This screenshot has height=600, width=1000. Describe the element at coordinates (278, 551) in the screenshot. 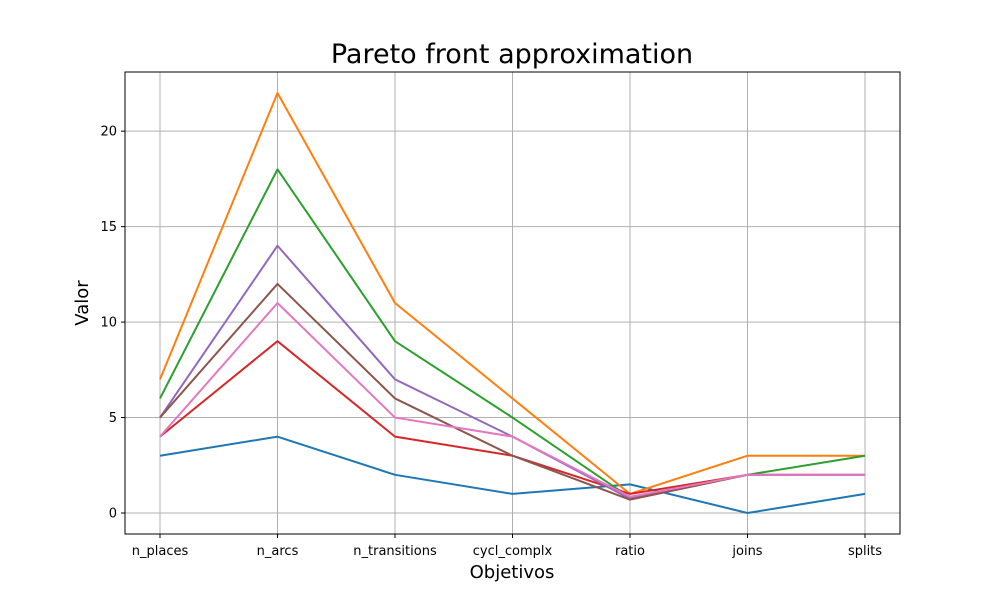

I see `x-tick-label: n_arcs` at that location.